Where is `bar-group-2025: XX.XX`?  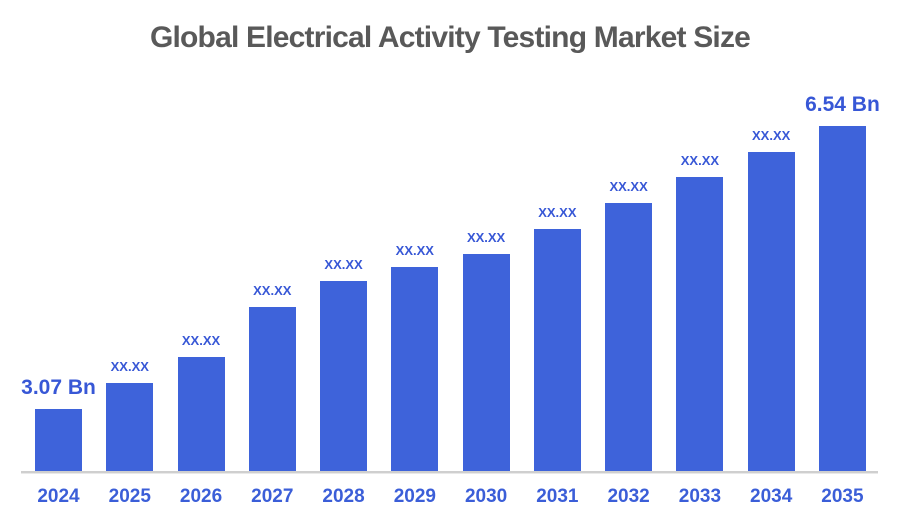
bar-group-2025: XX.XX is located at coordinates (130, 415).